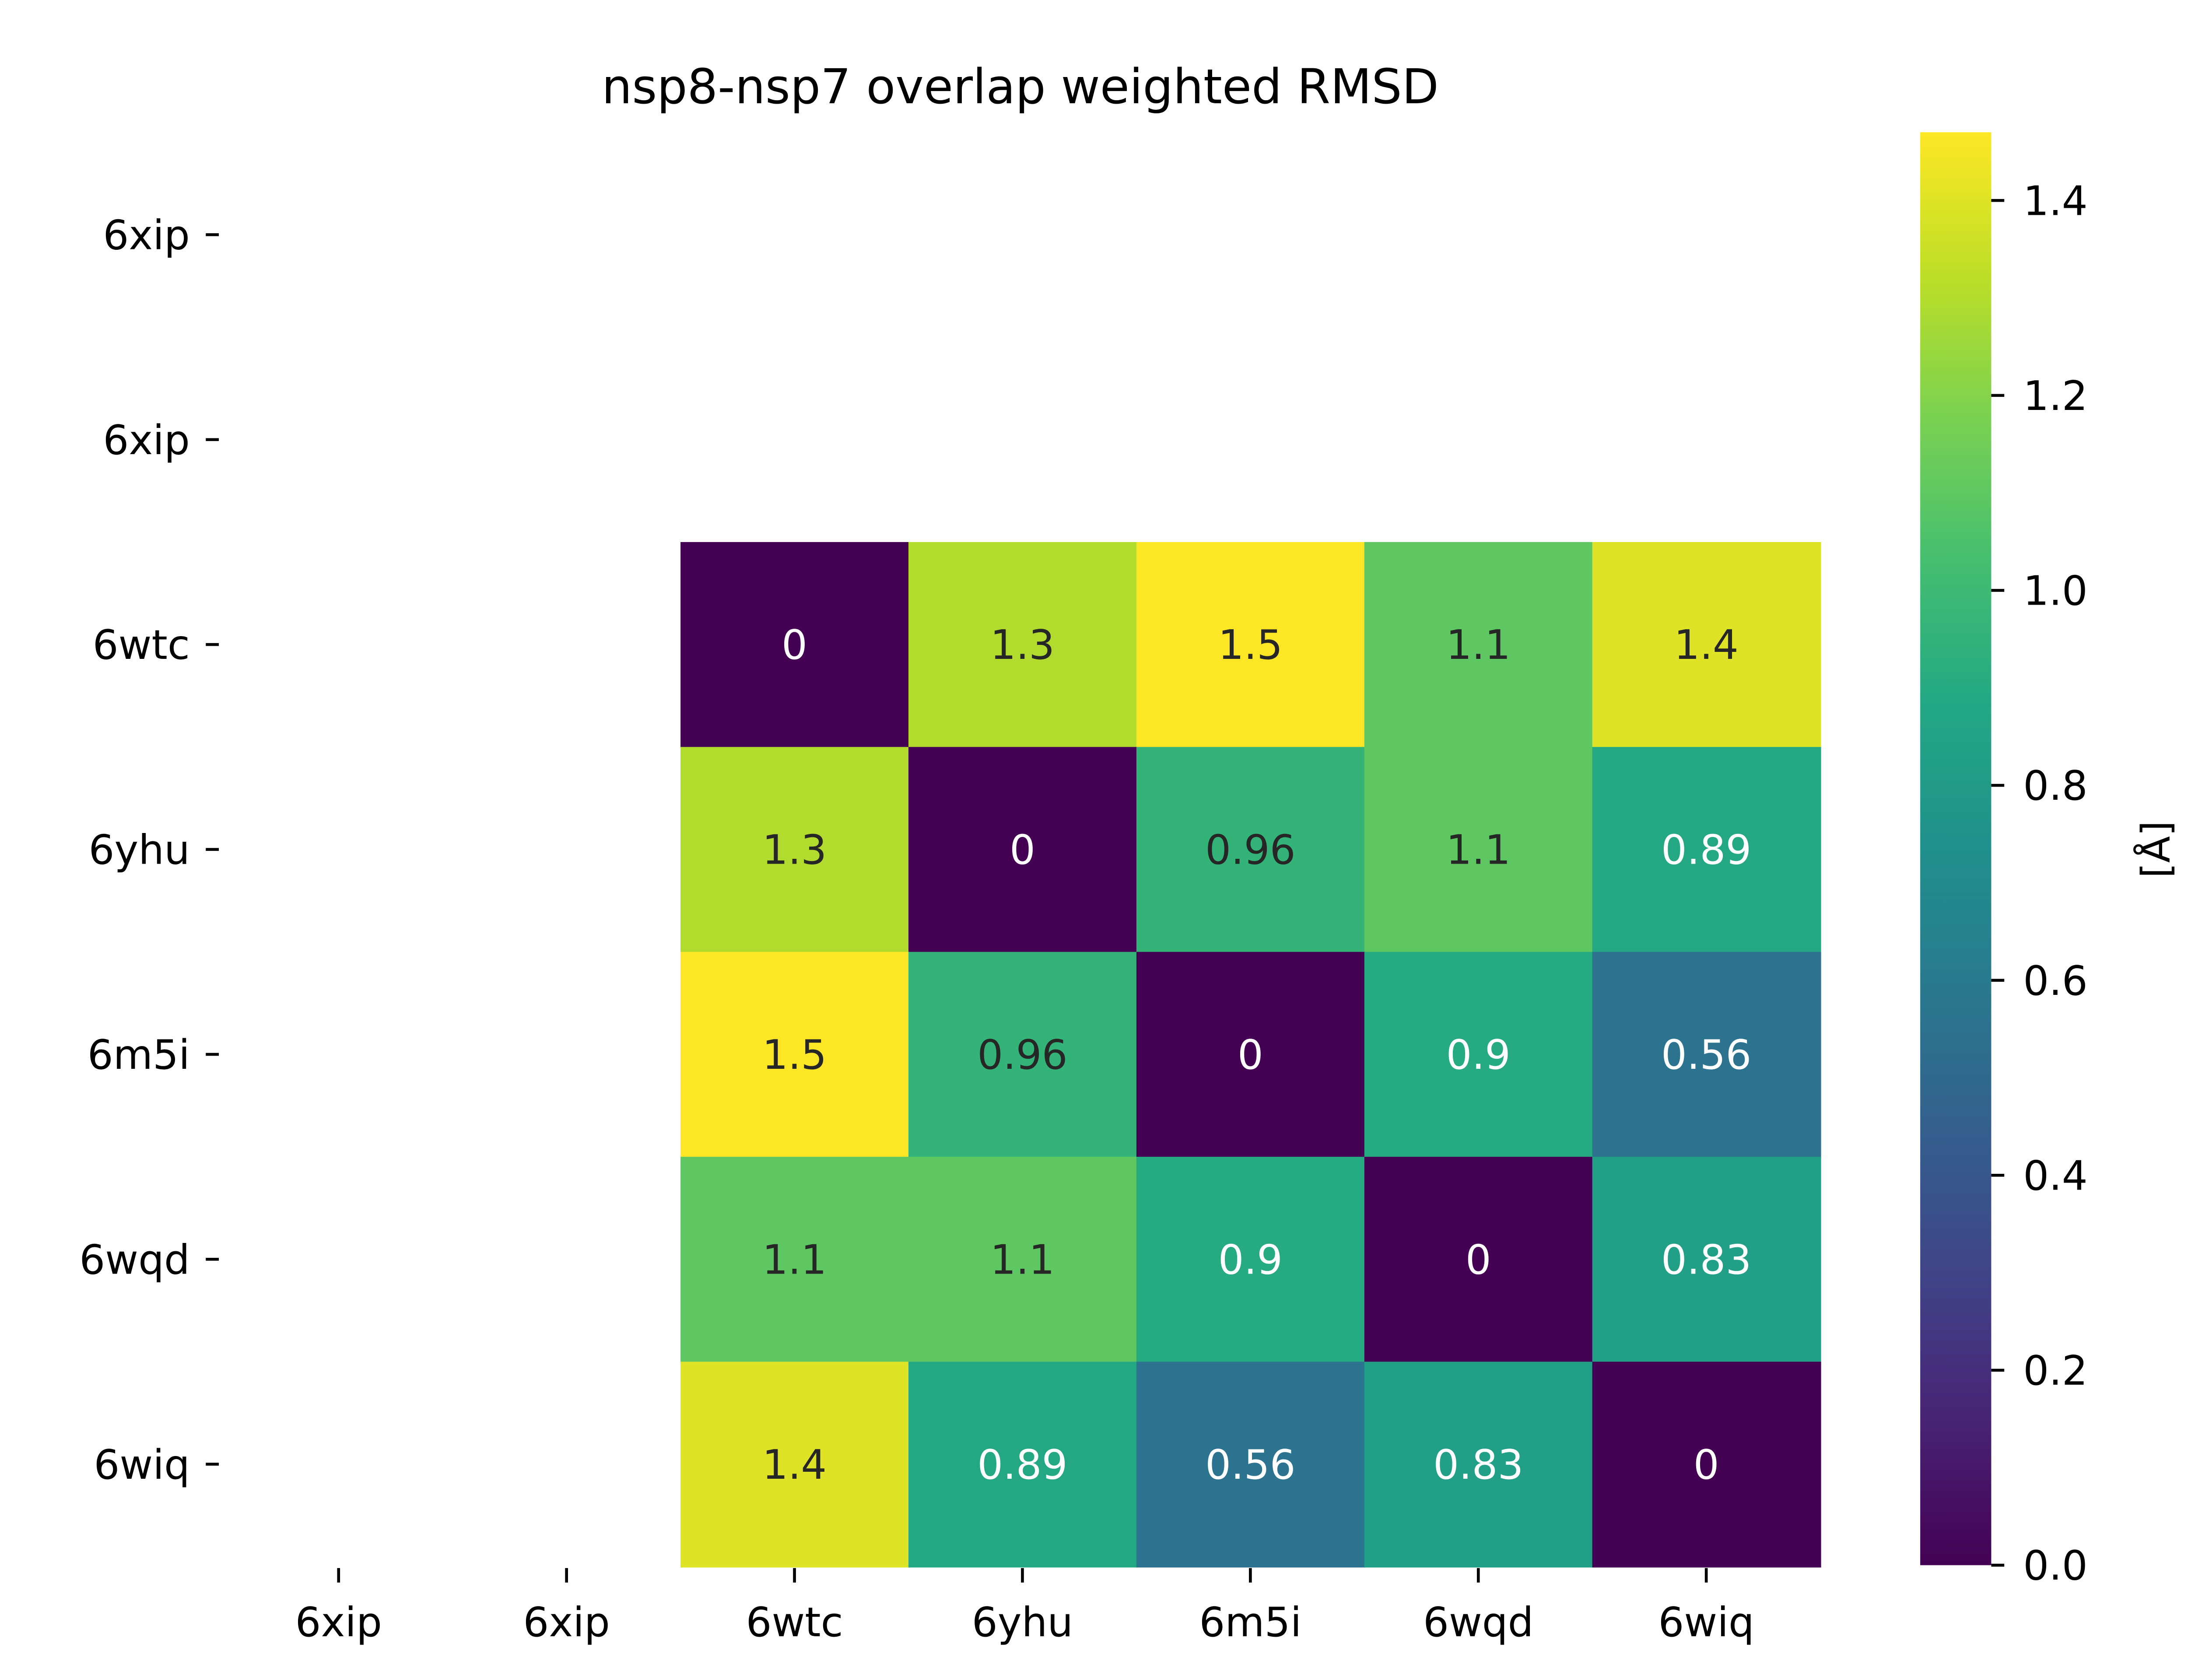 Image resolution: width=2188 pixels, height=1680 pixels. Describe the element at coordinates (2055, 980) in the screenshot. I see `colorbar-tick-label: 0.6` at that location.